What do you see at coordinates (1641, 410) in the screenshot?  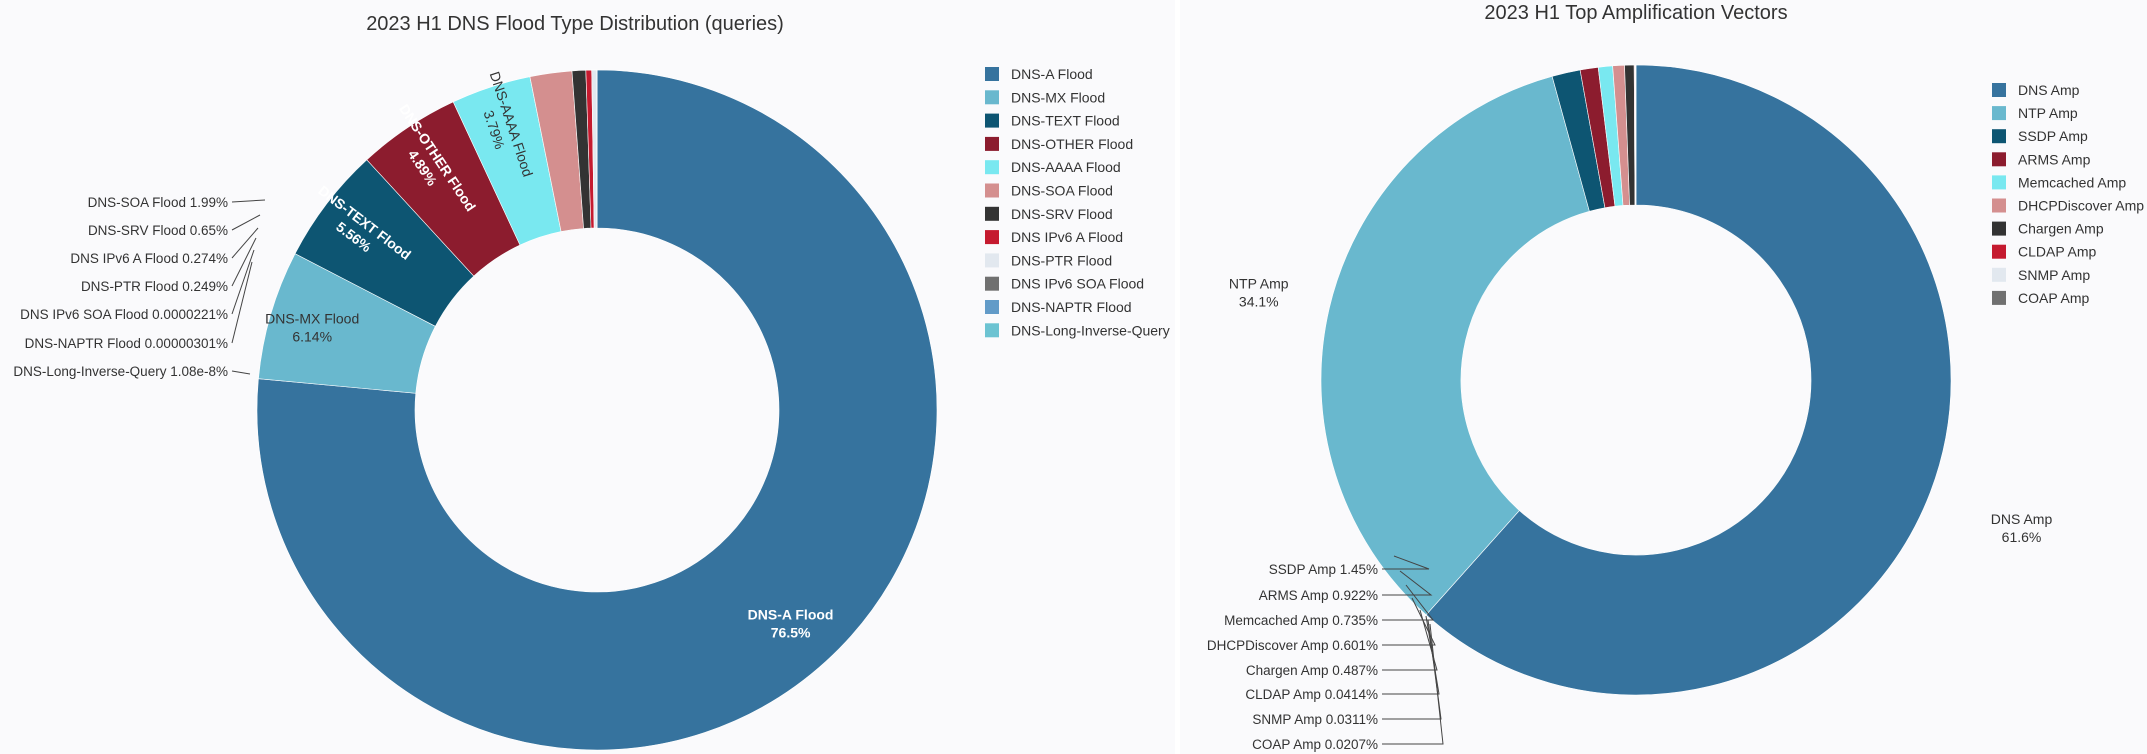 I see `inside-labels: DNS Amp 61.6% NTP Amp 34.1%` at bounding box center [1641, 410].